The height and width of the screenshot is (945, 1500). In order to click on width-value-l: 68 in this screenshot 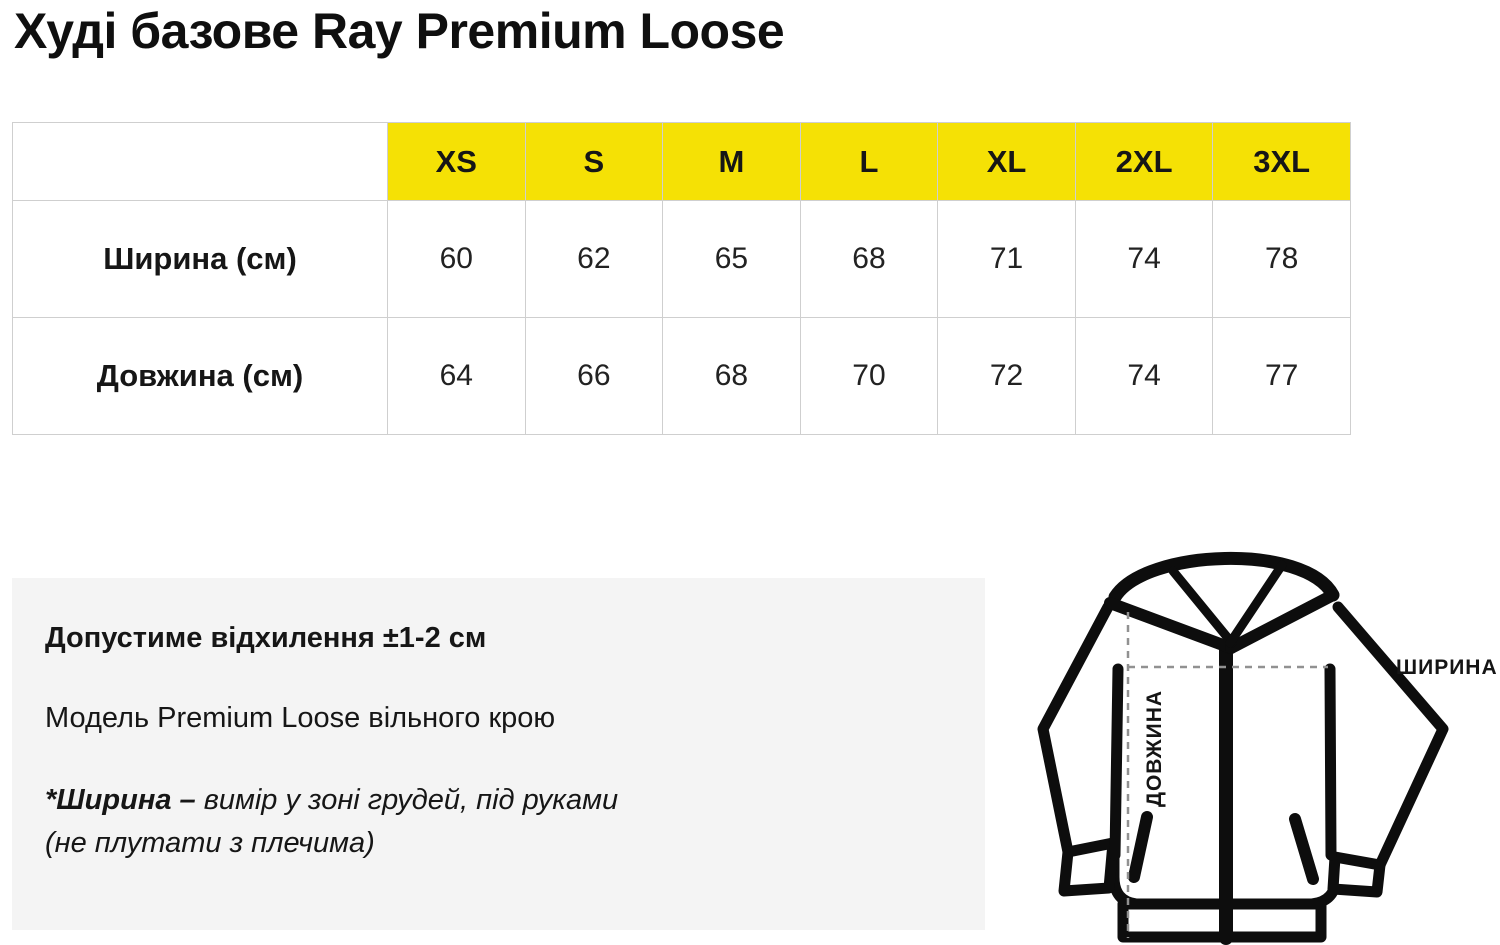, I will do `click(869, 259)`.